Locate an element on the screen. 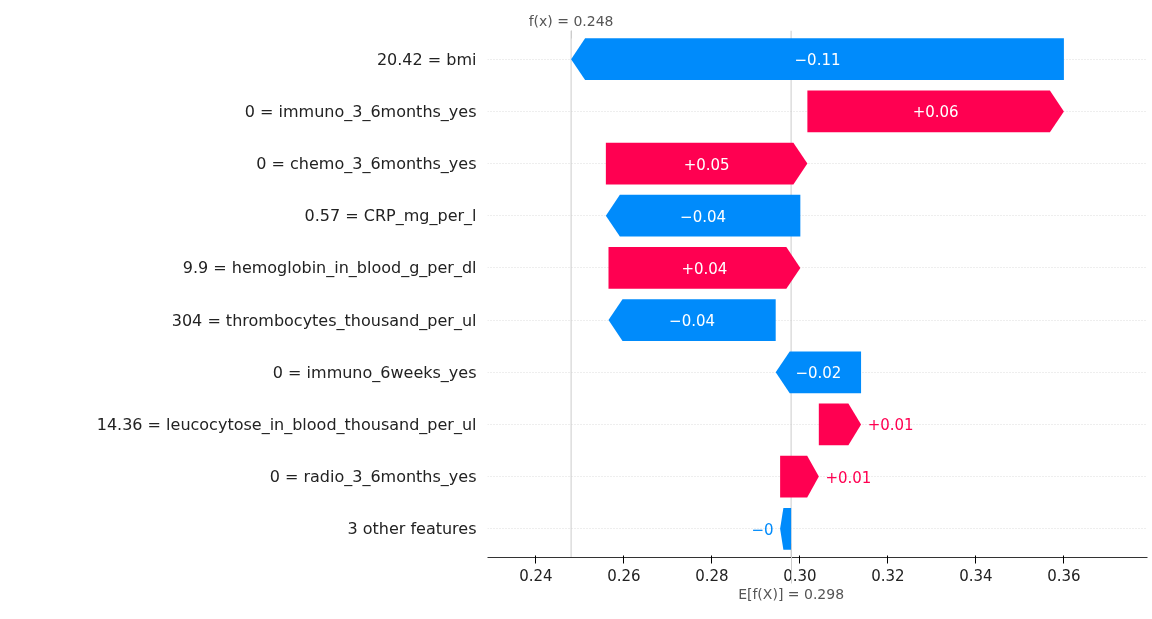 The height and width of the screenshot is (619, 1152). y-tick-label: 0 = radio_3_6months_yes is located at coordinates (373, 477).